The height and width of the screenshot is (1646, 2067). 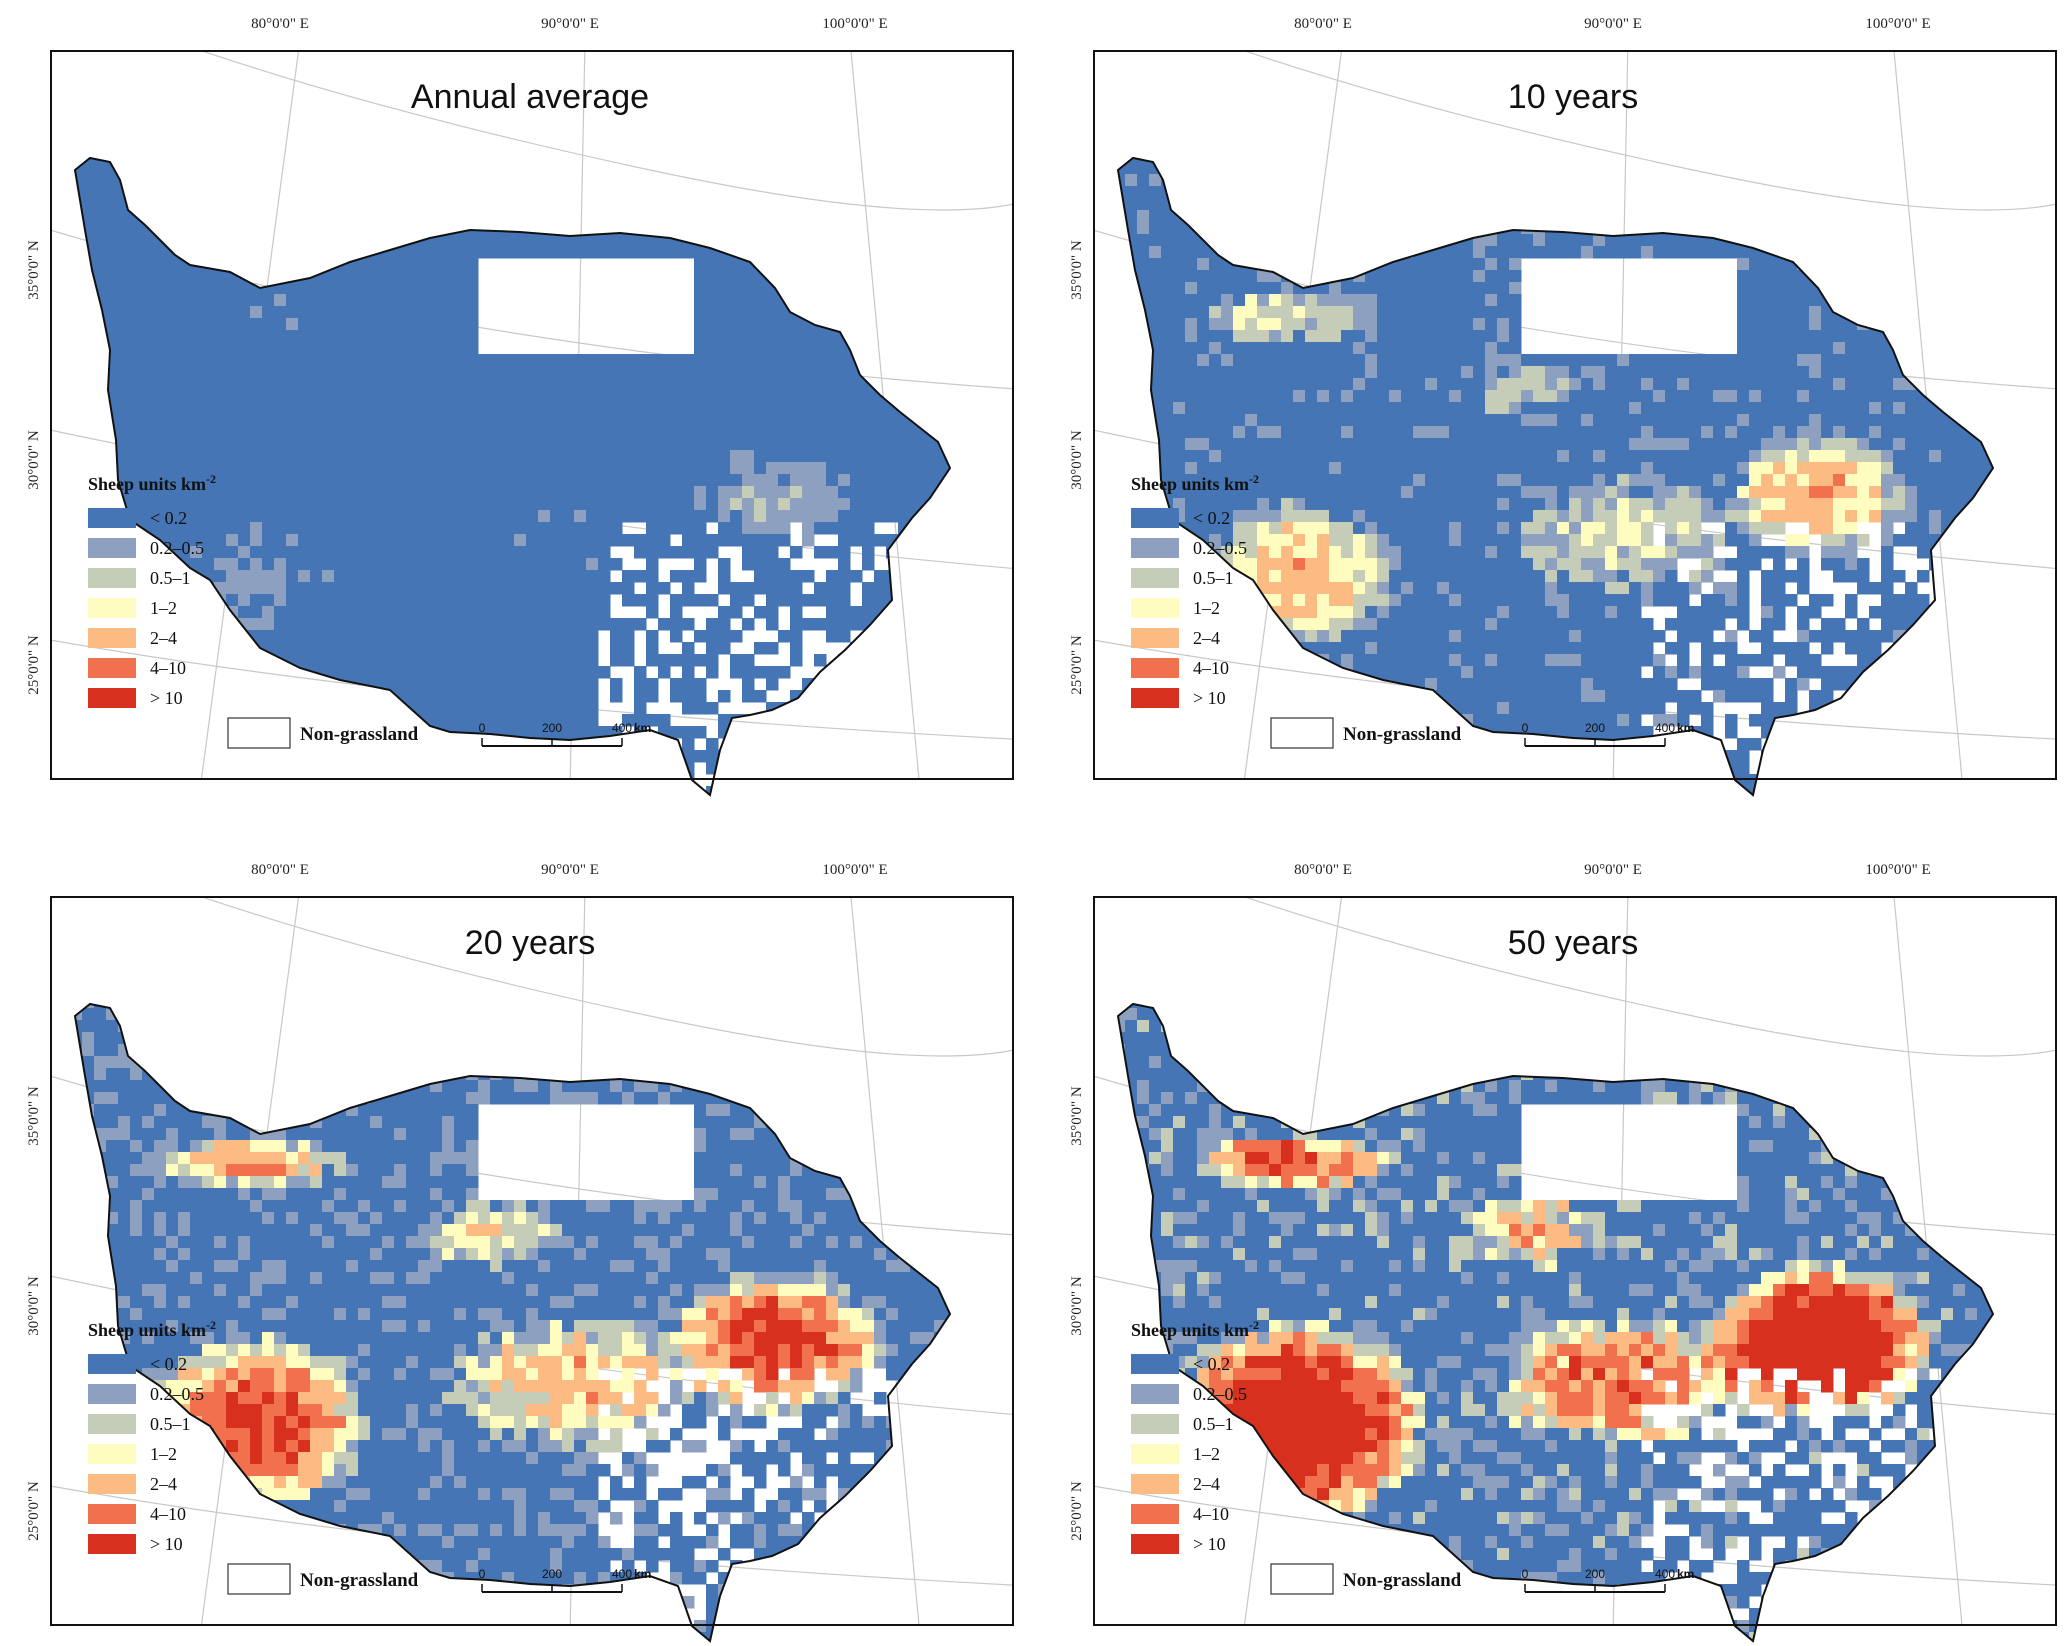 What do you see at coordinates (530, 943) in the screenshot?
I see `panel-title: 20 years` at bounding box center [530, 943].